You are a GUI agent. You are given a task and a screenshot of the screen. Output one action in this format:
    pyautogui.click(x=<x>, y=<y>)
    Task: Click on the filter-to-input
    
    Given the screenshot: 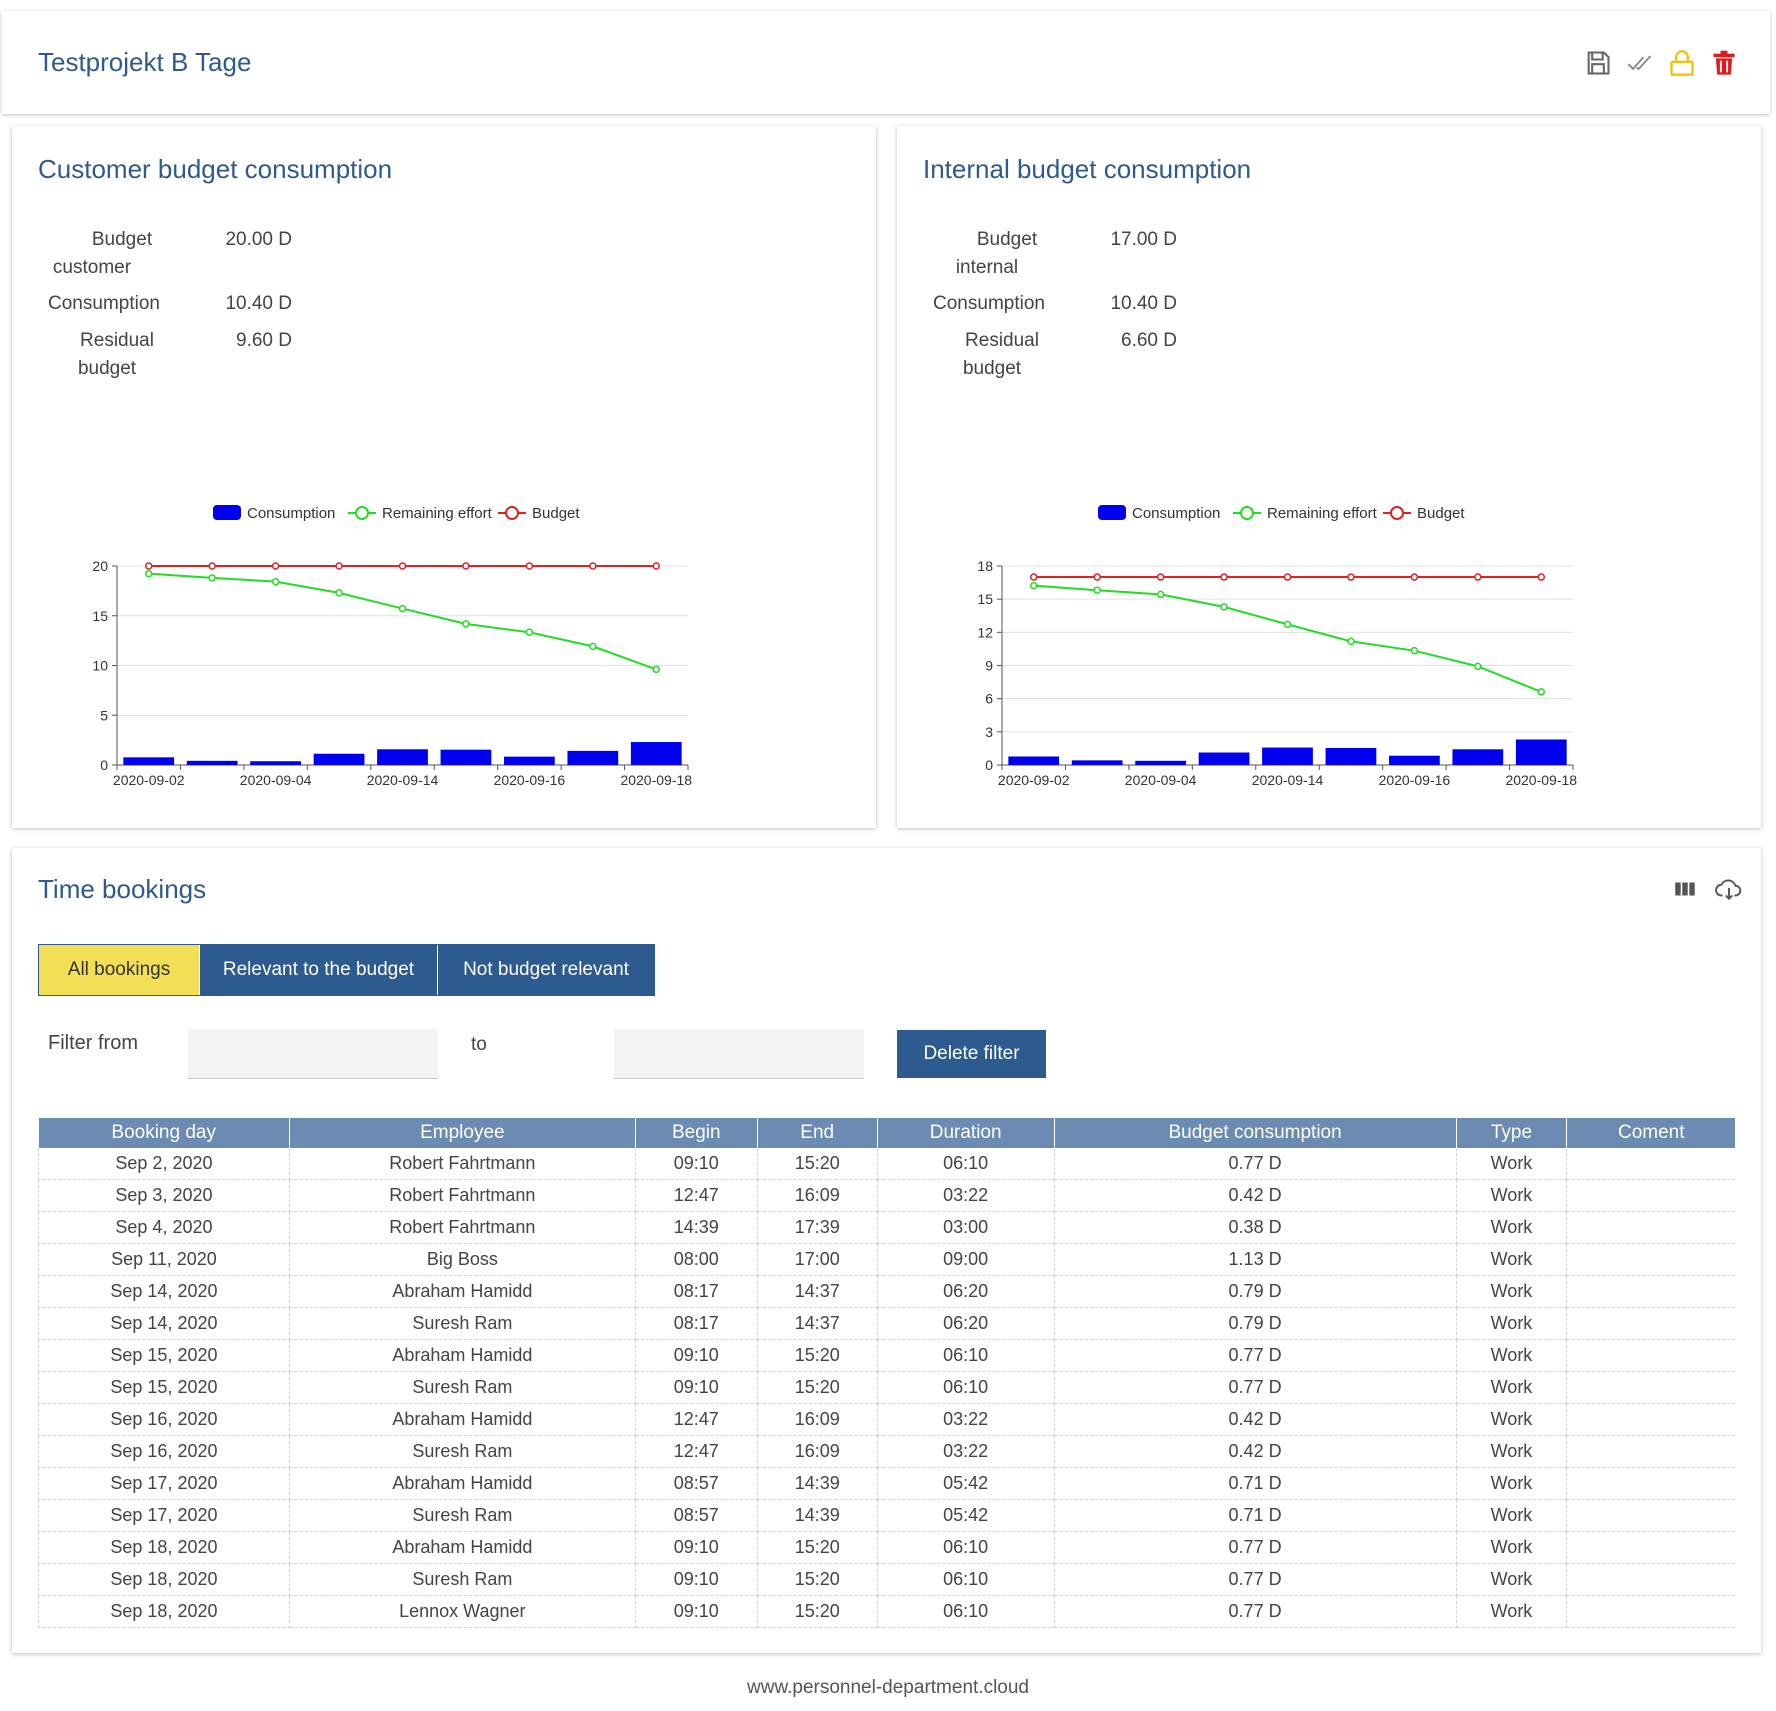 What is the action you would take?
    pyautogui.click(x=739, y=1054)
    